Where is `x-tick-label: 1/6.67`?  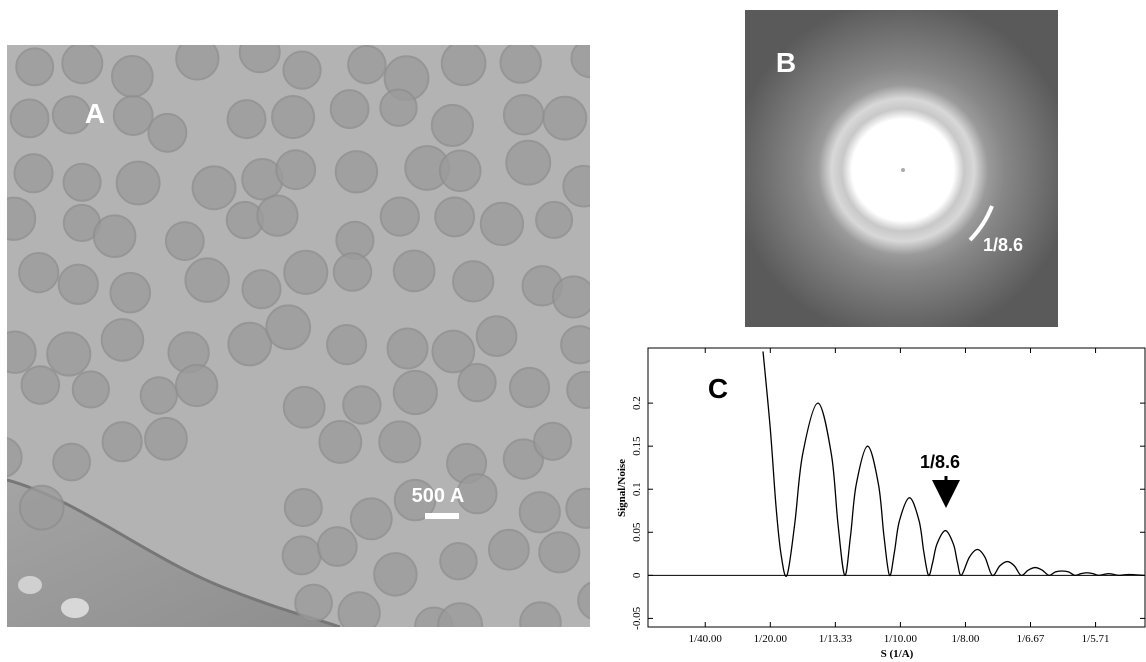
x-tick-label: 1/6.67 is located at coordinates (1031, 639).